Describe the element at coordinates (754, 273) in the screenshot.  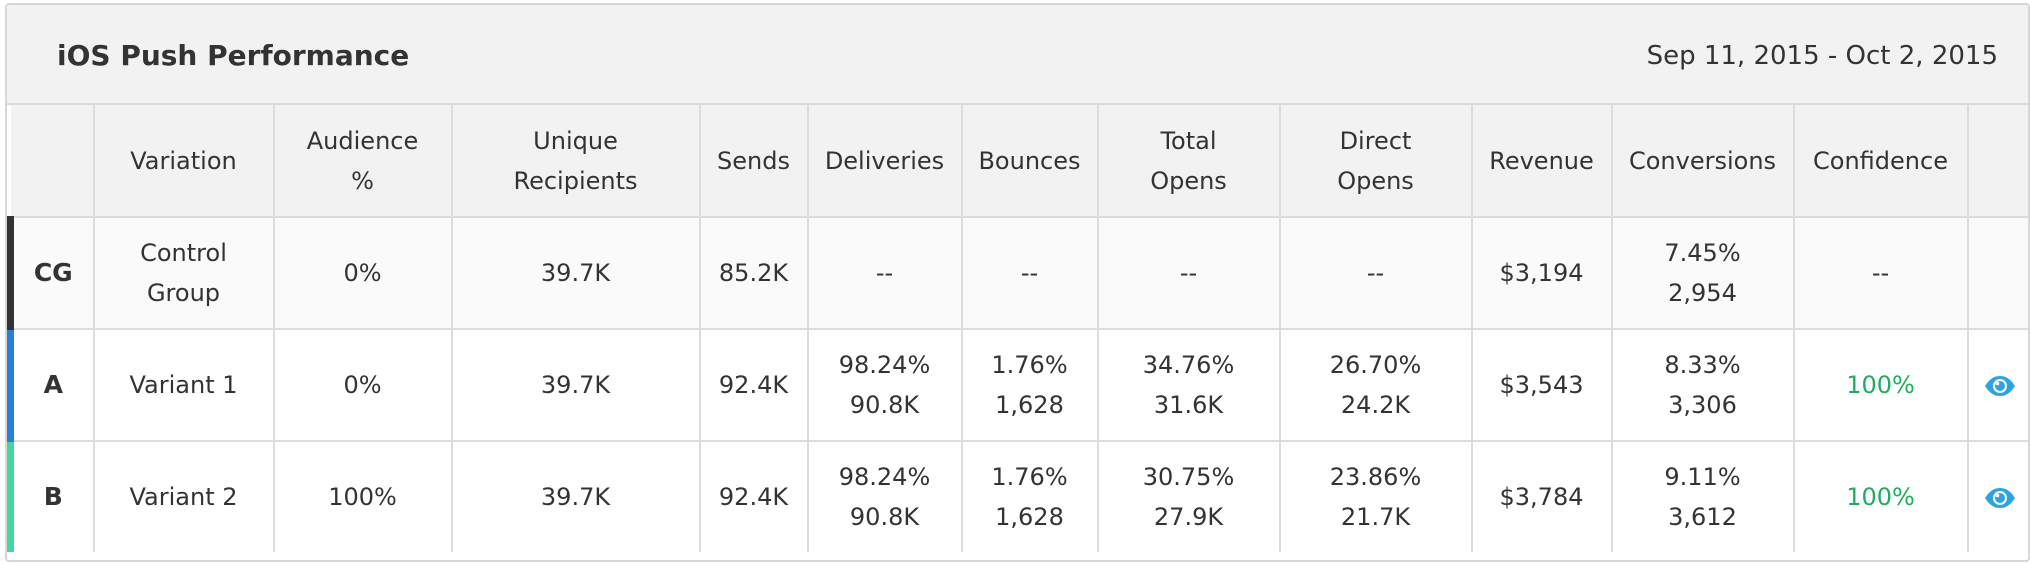
I see `sends-value: 85.2K` at that location.